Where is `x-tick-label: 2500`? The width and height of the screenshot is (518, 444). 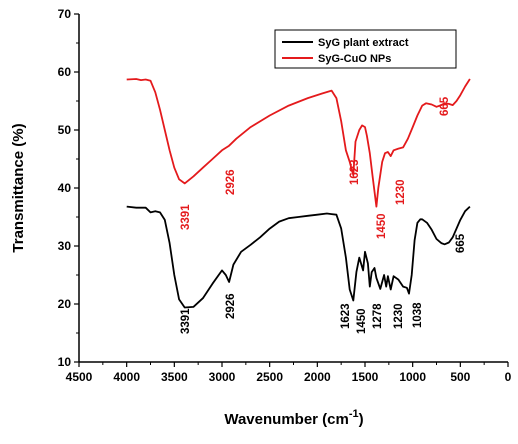 x-tick-label: 2500 is located at coordinates (269, 377).